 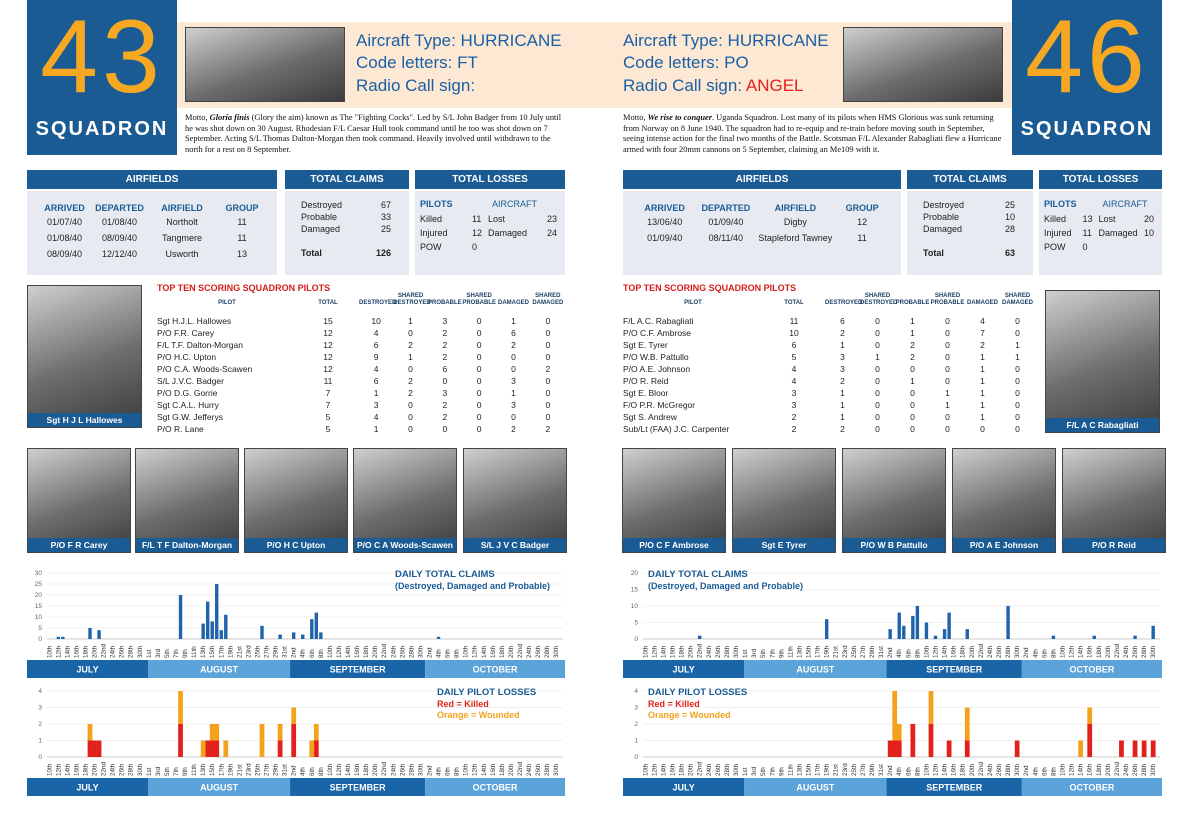 I want to click on claims-total-label: Total, so click(x=311, y=253).